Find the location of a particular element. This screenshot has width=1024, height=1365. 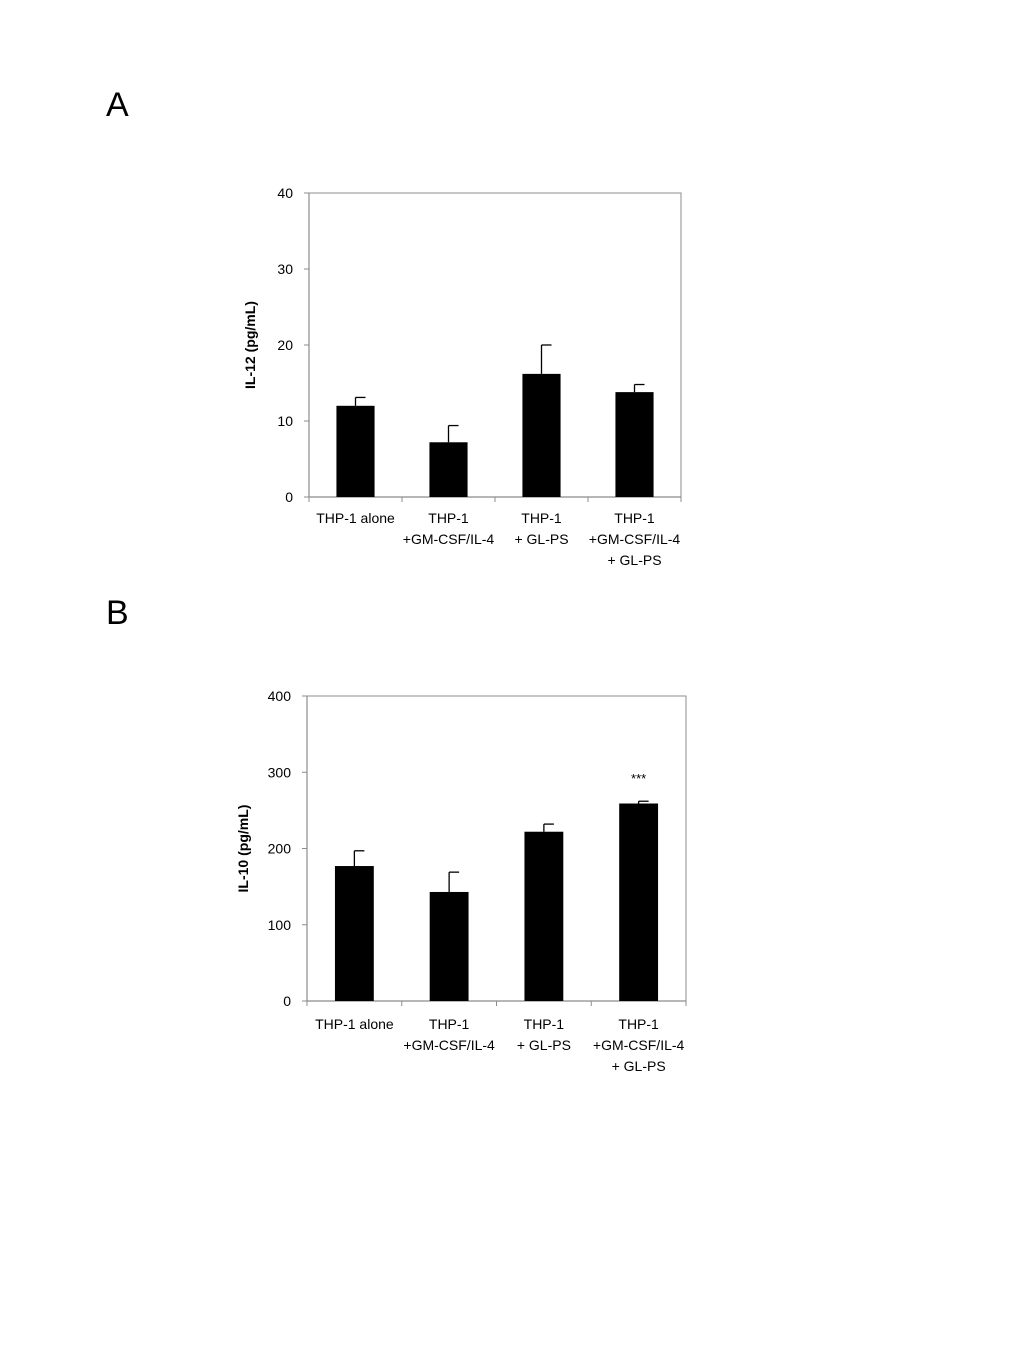

panel-label-a: A is located at coordinates (117, 105).